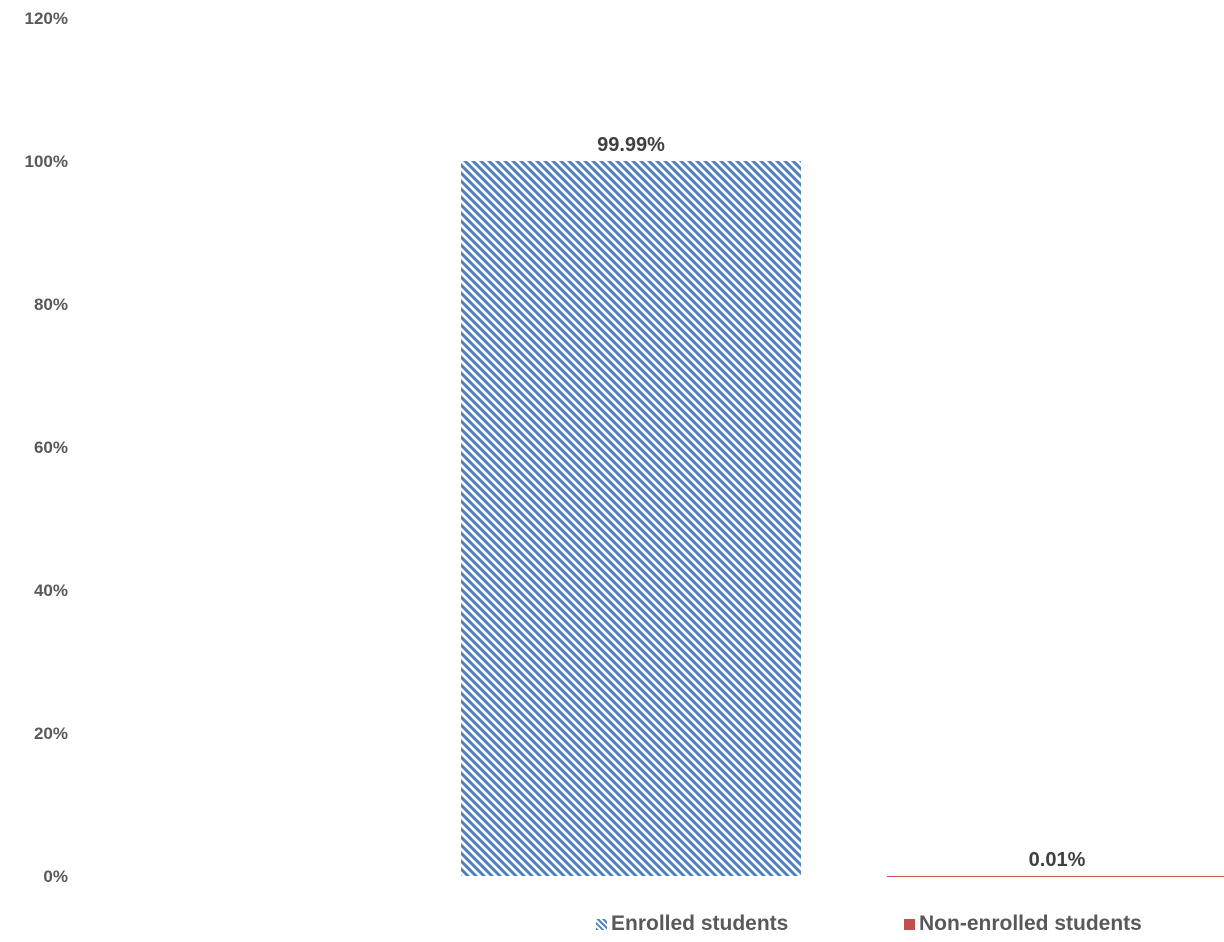 Image resolution: width=1224 pixels, height=942 pixels. I want to click on legend-item-enrolled: Enrolled students, so click(692, 924).